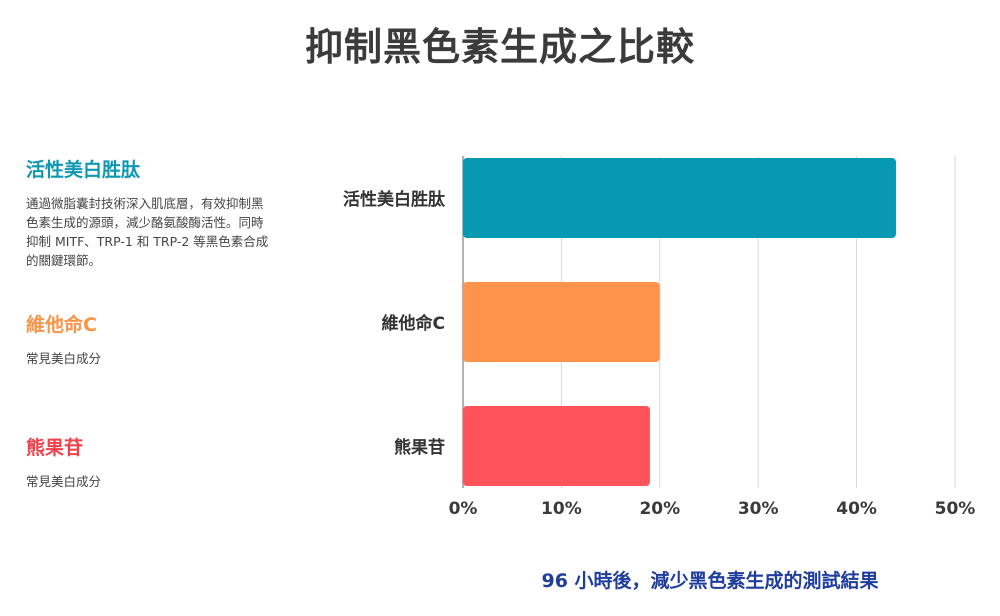 Image resolution: width=1000 pixels, height=616 pixels. Describe the element at coordinates (413, 323) in the screenshot. I see `category-label: 維他命C` at that location.